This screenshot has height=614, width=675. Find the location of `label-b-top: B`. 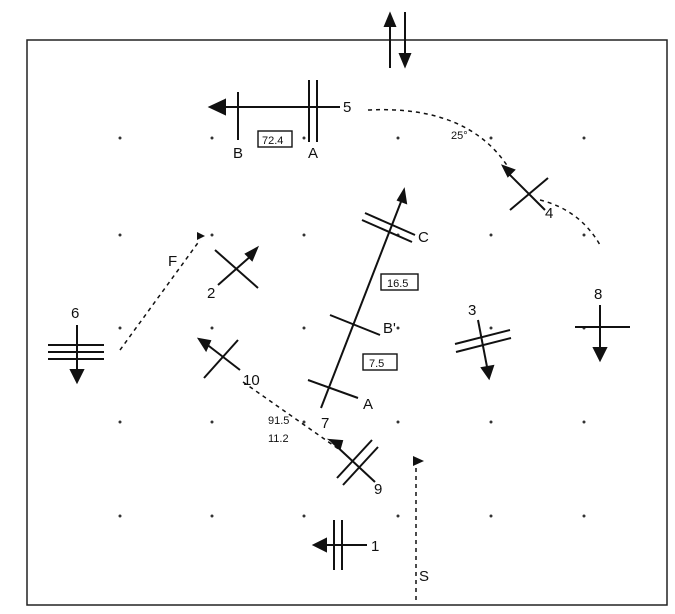

label-b-top: B is located at coordinates (238, 153).